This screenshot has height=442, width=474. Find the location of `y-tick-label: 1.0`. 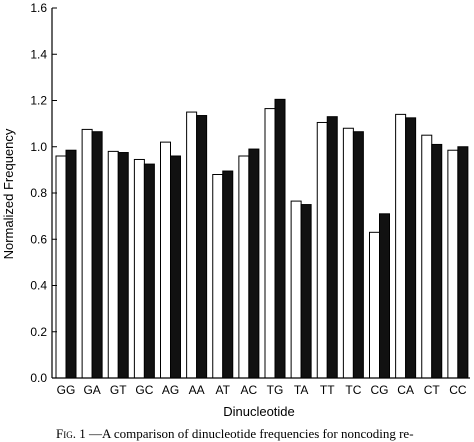

y-tick-label: 1.0 is located at coordinates (38, 147).